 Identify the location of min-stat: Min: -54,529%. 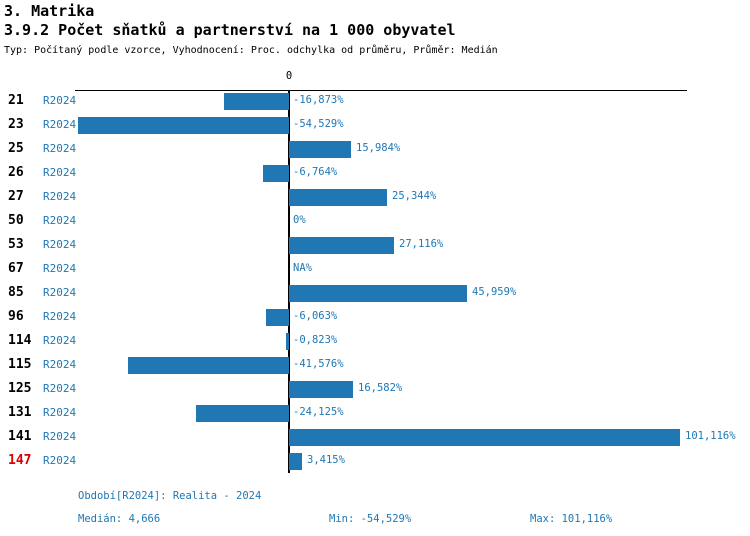
(370, 519).